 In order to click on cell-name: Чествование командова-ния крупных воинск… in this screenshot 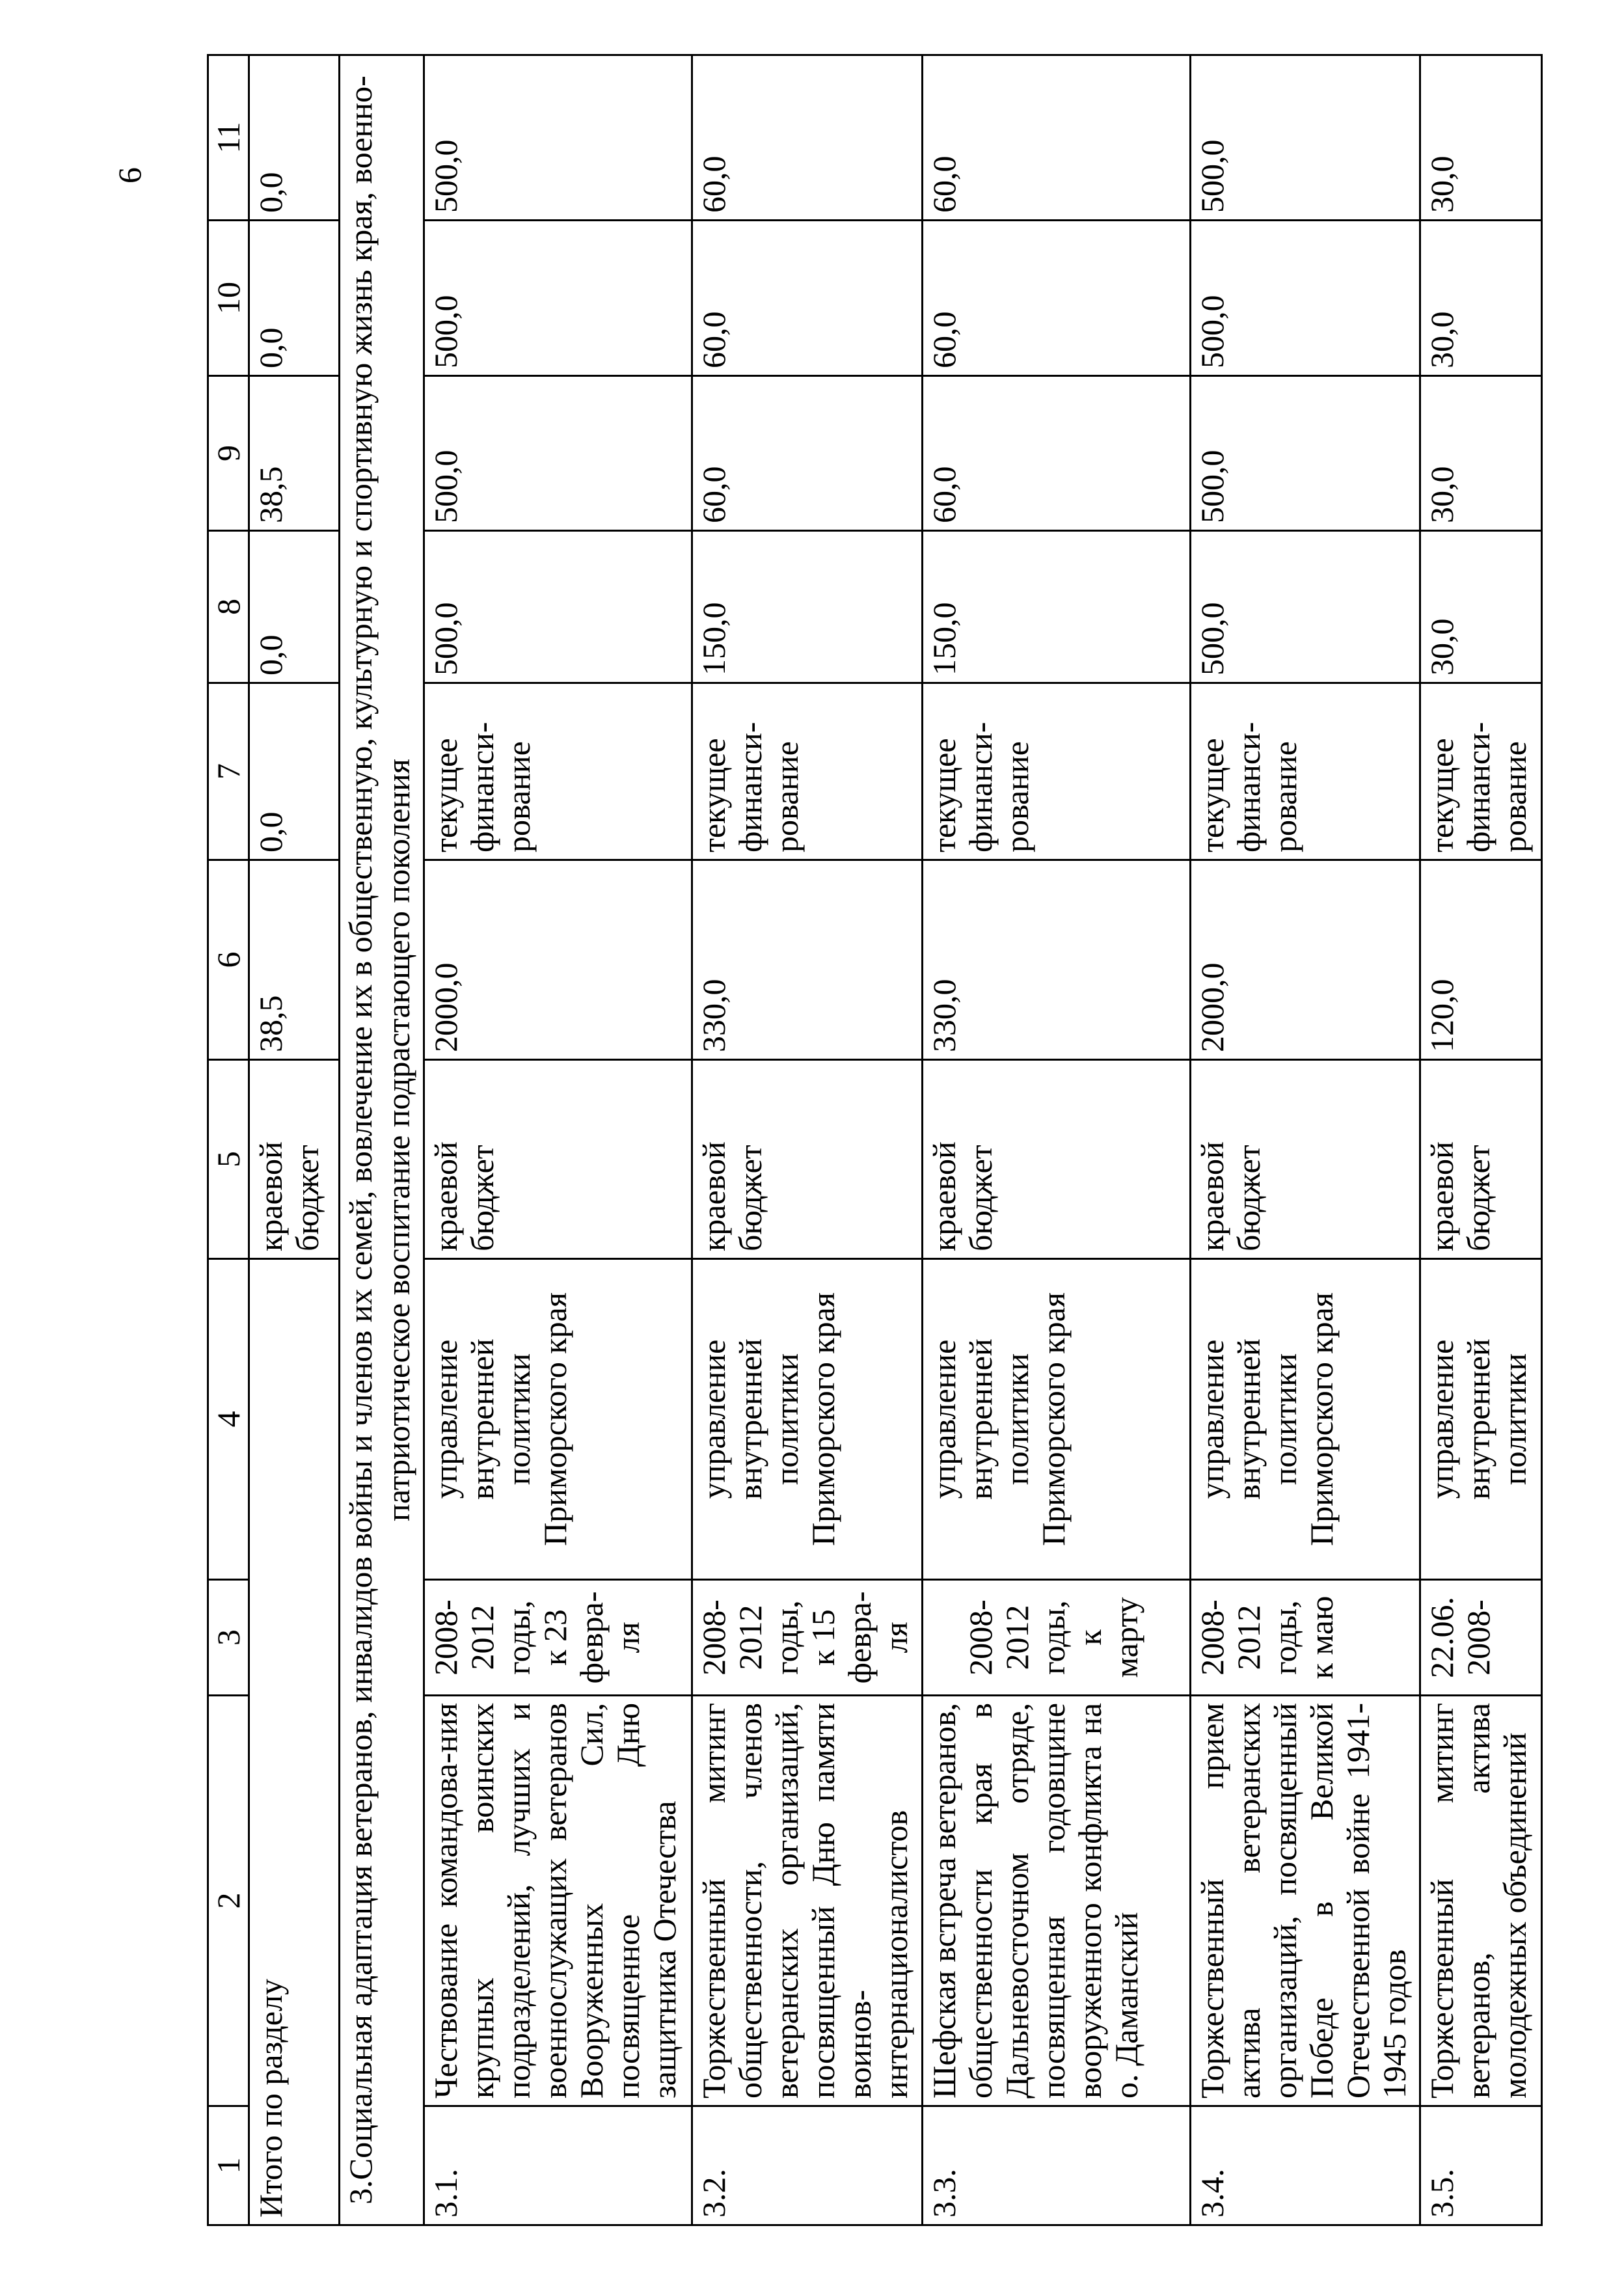, I will do `click(558, 1900)`.